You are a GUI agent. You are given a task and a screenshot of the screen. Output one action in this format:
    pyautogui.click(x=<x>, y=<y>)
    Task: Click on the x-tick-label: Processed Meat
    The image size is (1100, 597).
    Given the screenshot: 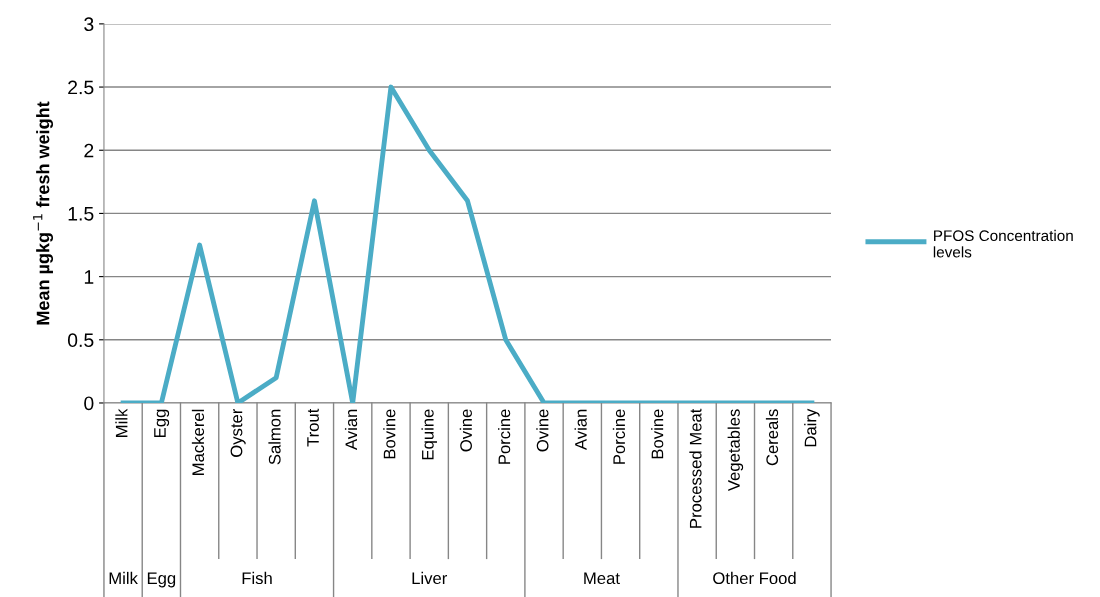 What is the action you would take?
    pyautogui.click(x=695, y=468)
    